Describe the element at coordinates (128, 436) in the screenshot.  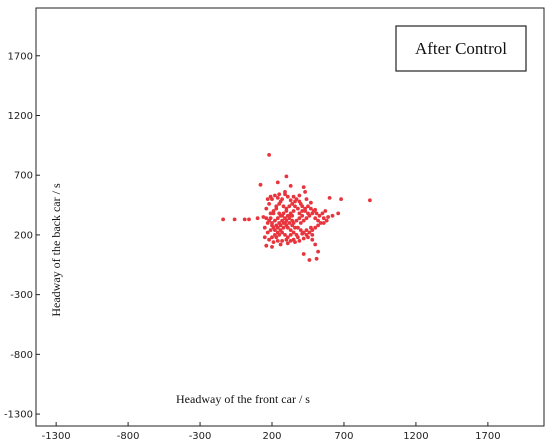
I see `x-tick-label: -800` at that location.